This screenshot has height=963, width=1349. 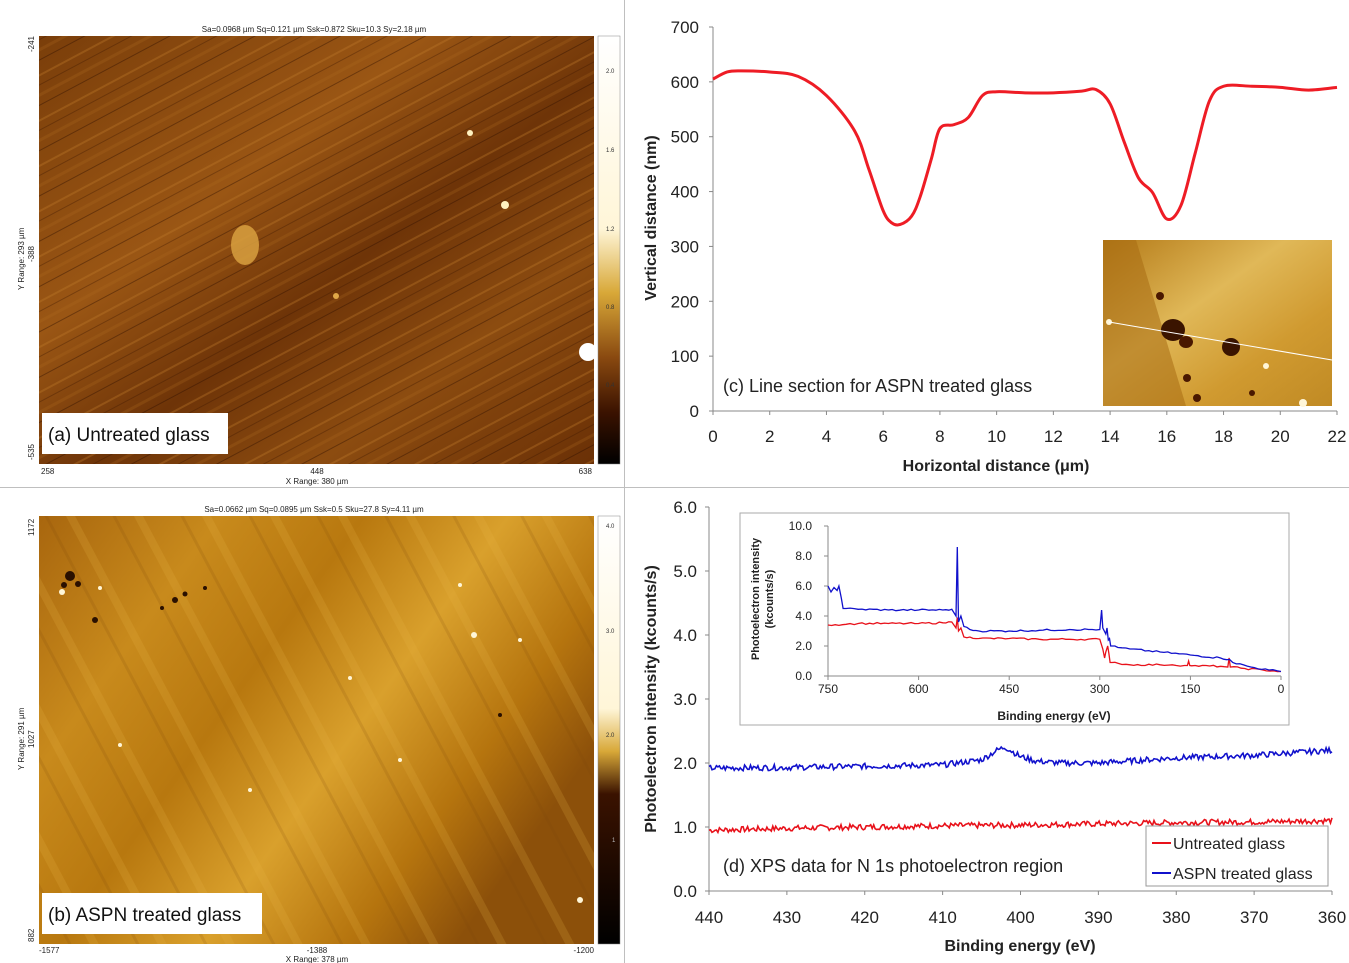 I want to click on chart-d-series-aspn, so click(x=1020, y=759).